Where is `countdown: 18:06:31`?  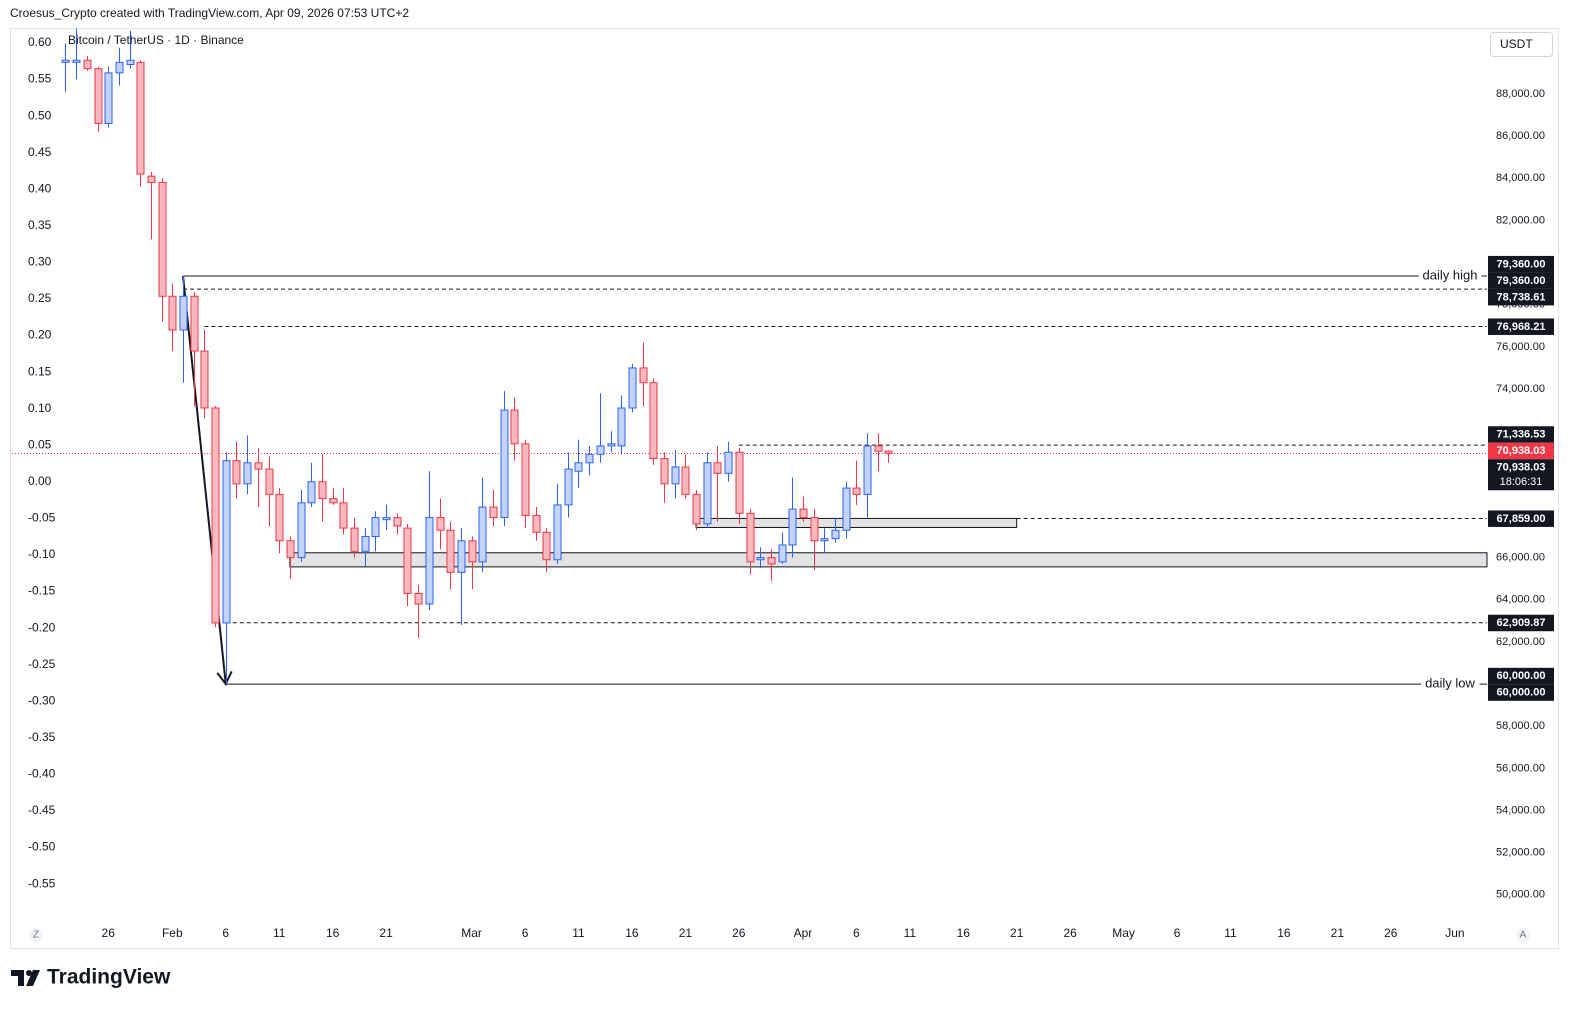 countdown: 18:06:31 is located at coordinates (1521, 482).